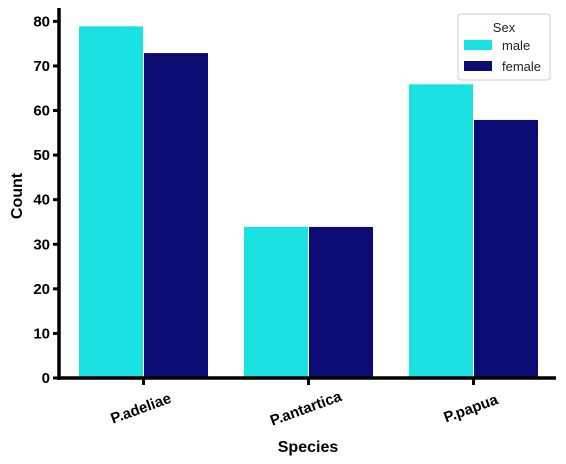  What do you see at coordinates (140, 409) in the screenshot?
I see `x-tick-label-p-adeliae: P.adeliae` at bounding box center [140, 409].